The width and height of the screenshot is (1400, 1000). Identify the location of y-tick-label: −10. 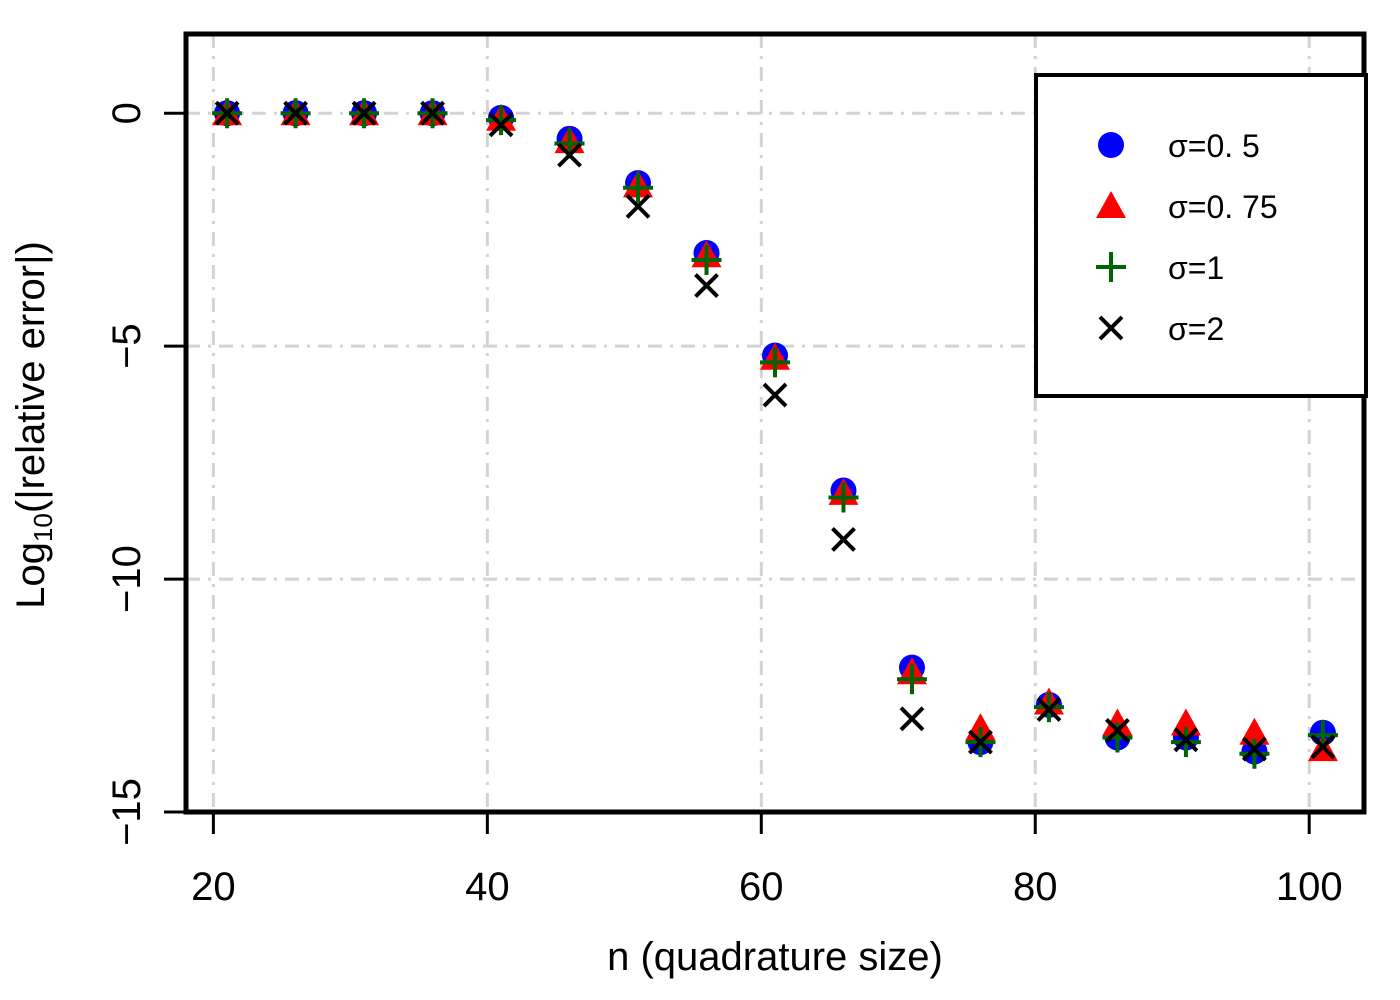
(127, 579).